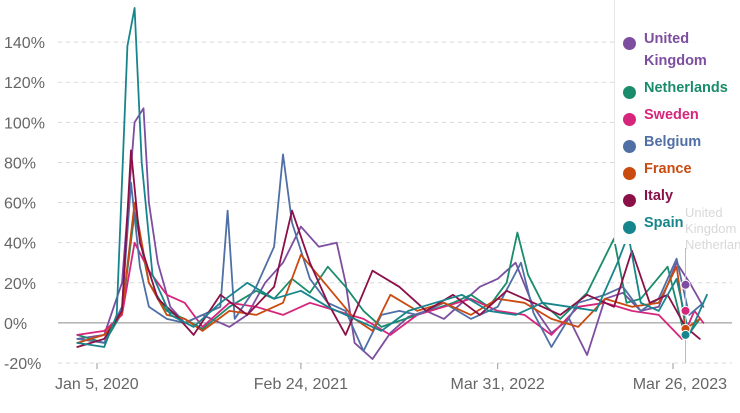 Image resolution: width=740 pixels, height=413 pixels. What do you see at coordinates (681, 196) in the screenshot?
I see `legend-item-italy: Italy` at bounding box center [681, 196].